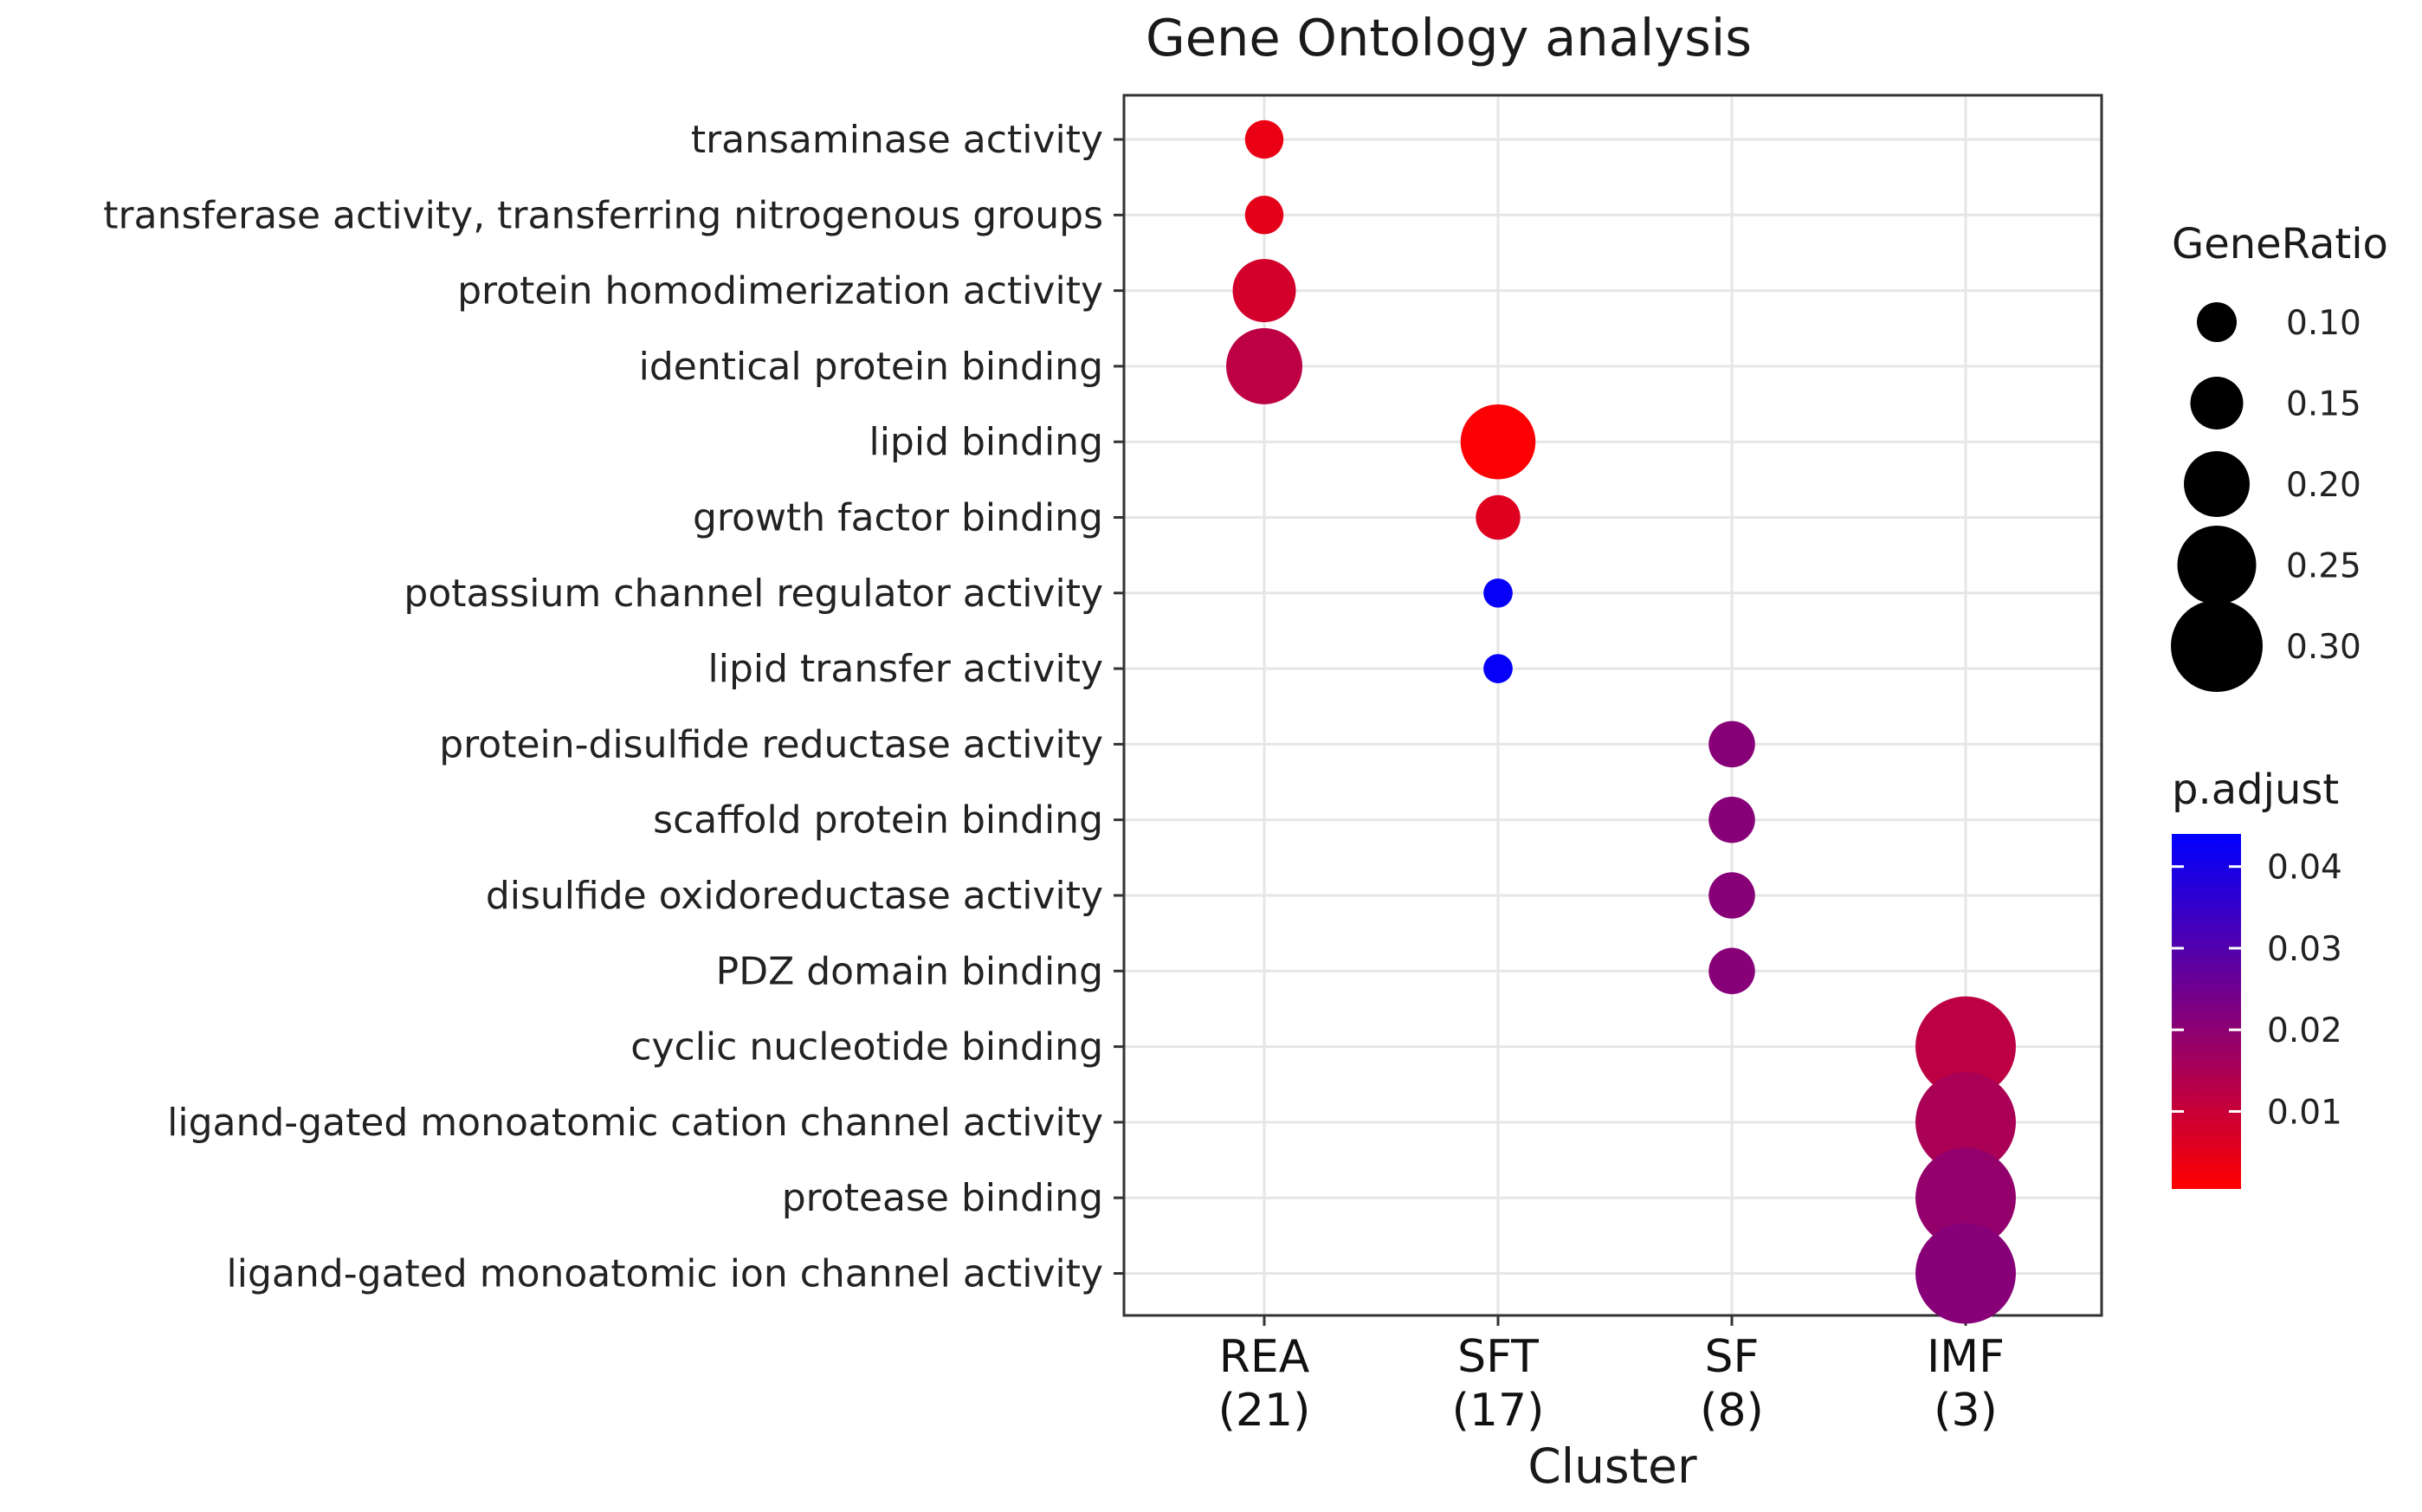  Describe the element at coordinates (2323, 647) in the screenshot. I see `size-legend-label: 0.30` at that location.